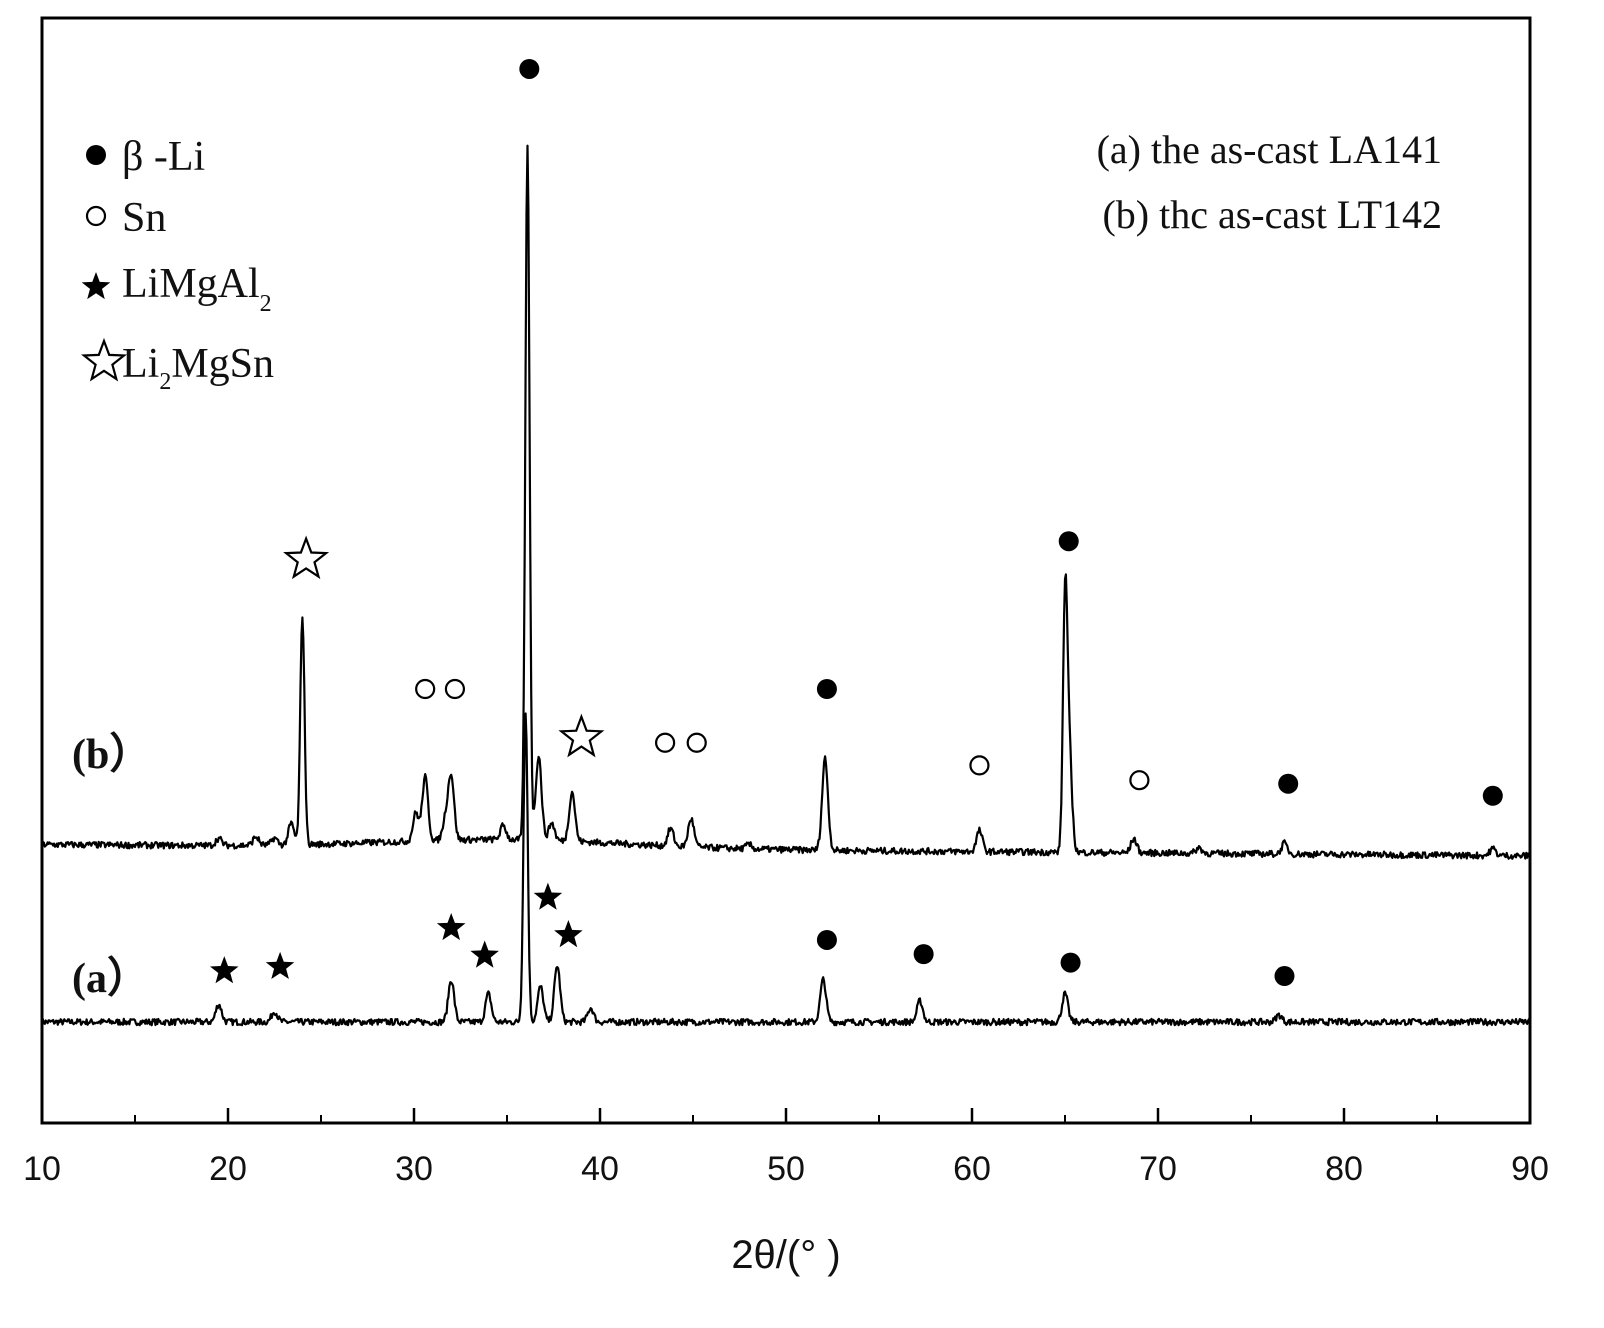 This screenshot has height=1328, width=1604. Describe the element at coordinates (144, 218) in the screenshot. I see `legend-label-sn: Sn` at that location.